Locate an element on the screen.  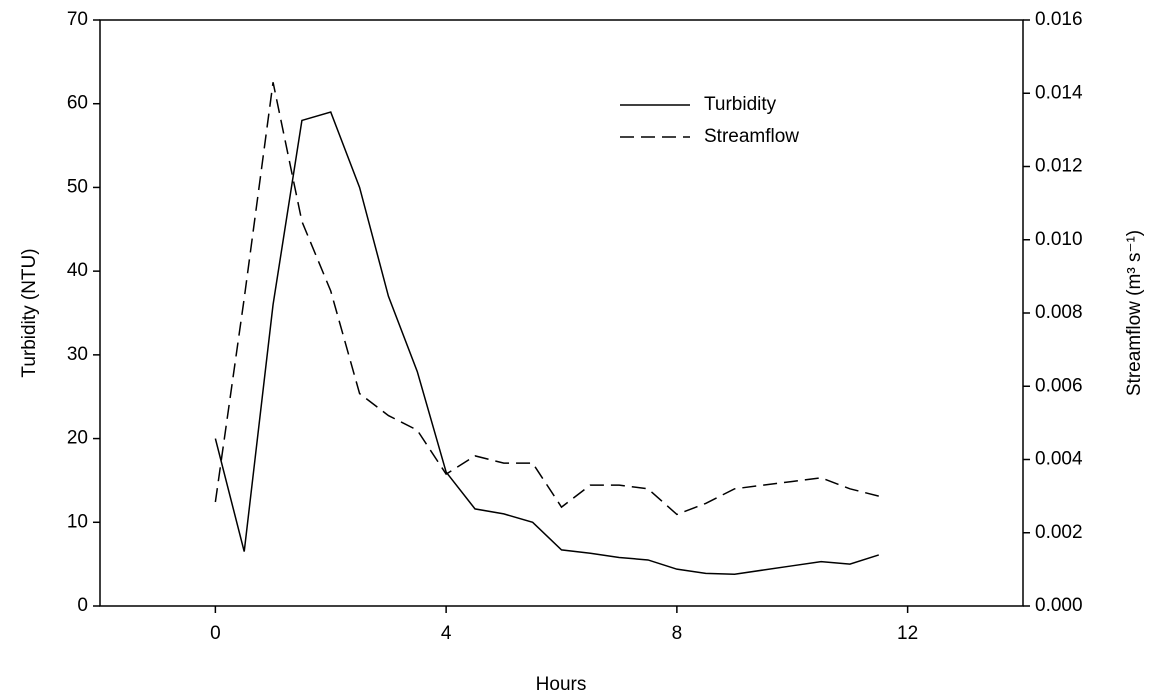
y2-tick-label: 0.010 is located at coordinates (1059, 239).